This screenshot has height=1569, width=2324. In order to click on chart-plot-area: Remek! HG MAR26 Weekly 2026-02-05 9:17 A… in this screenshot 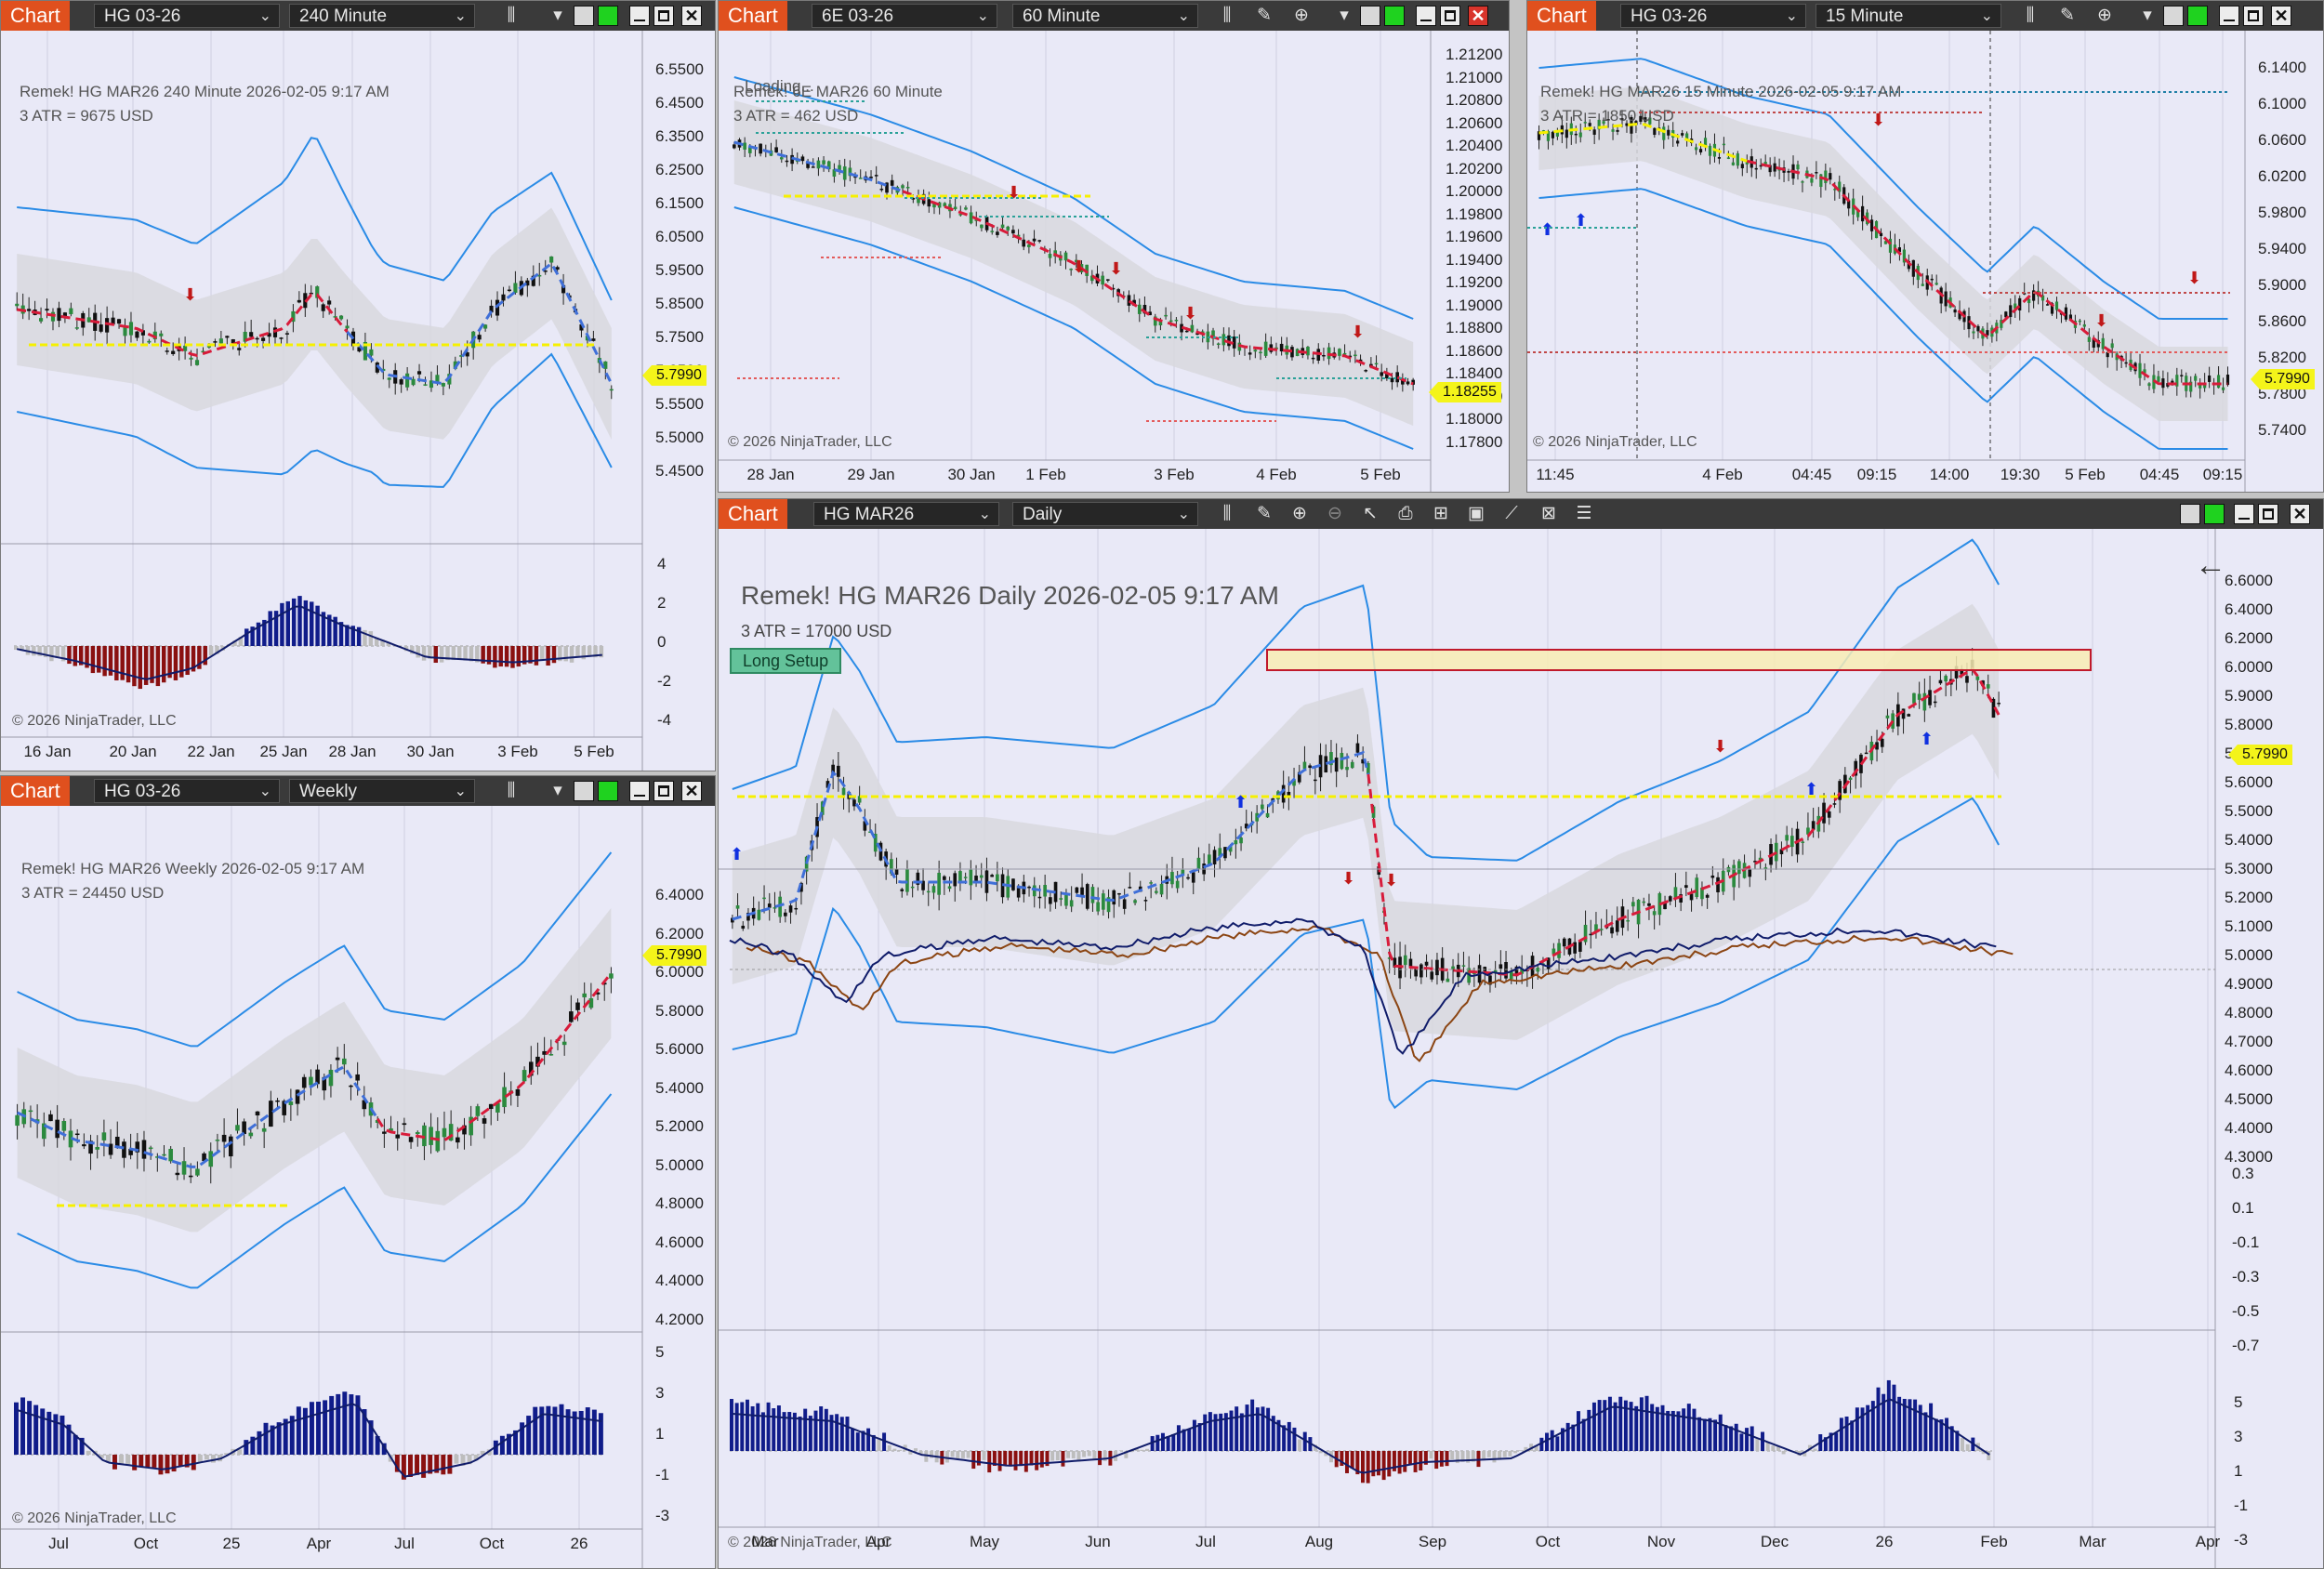, I will do `click(358, 1187)`.